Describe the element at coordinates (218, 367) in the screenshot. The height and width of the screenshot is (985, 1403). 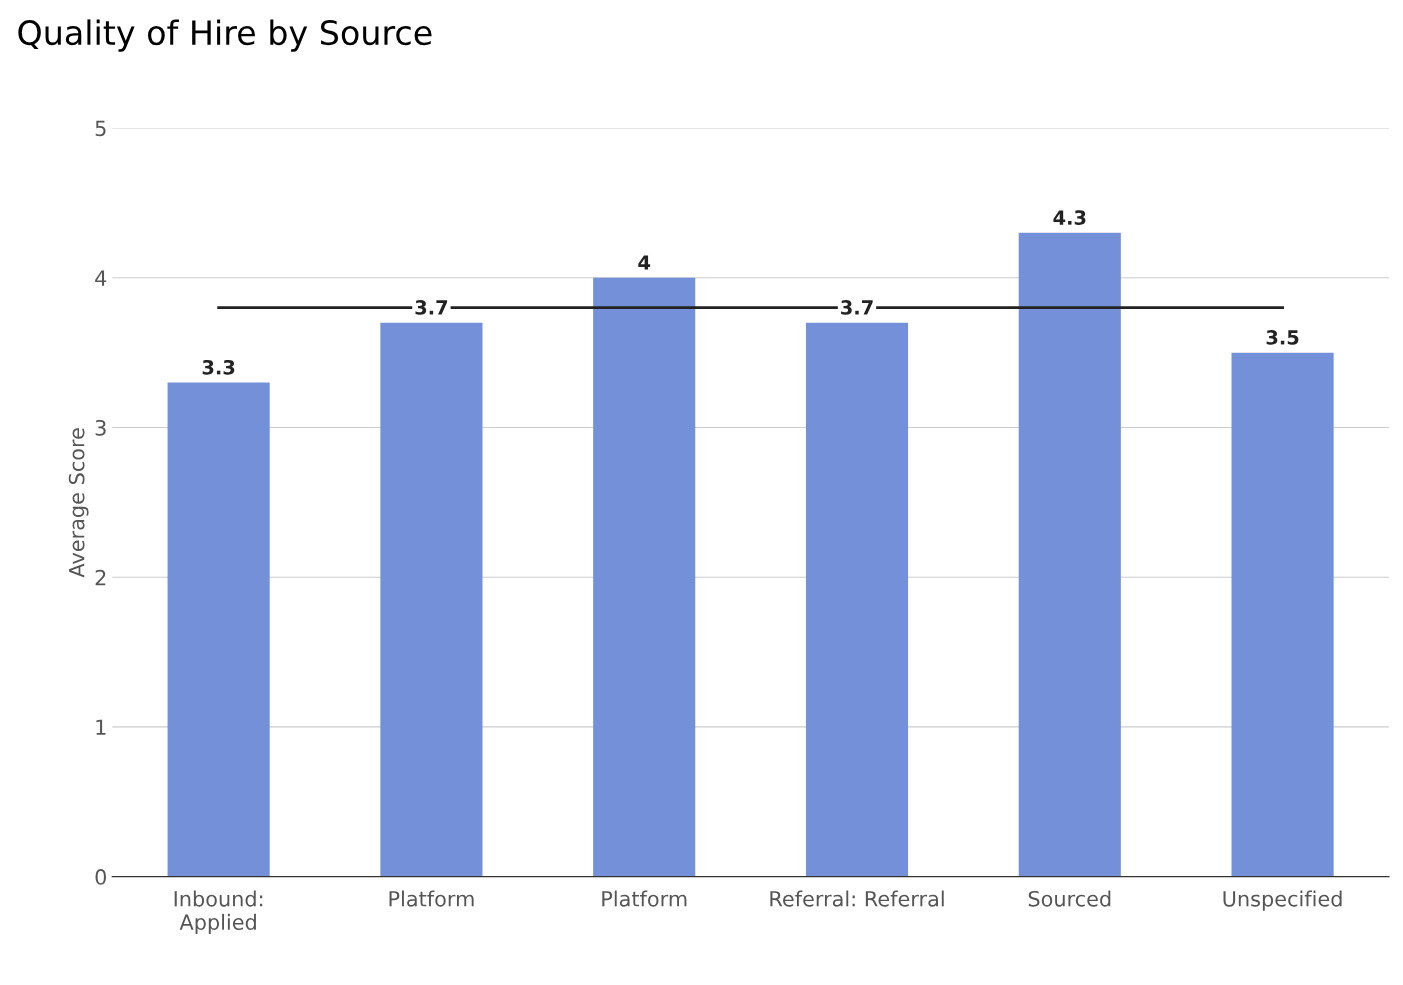
I see `data-label: 3.3` at that location.